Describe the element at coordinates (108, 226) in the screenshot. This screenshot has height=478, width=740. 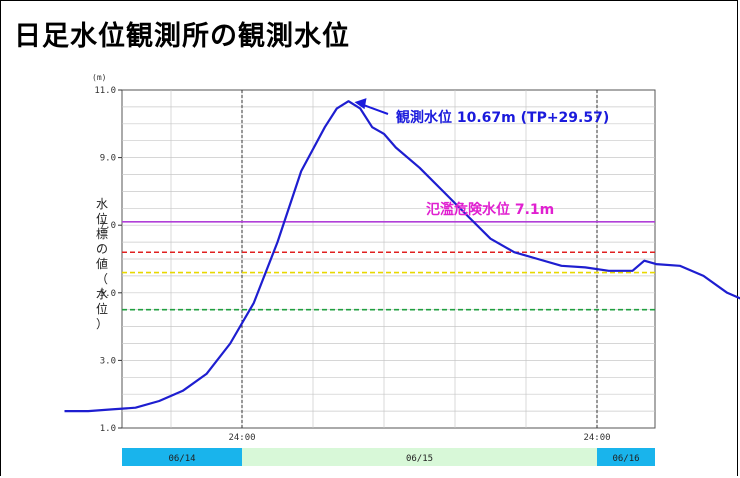
I see `y-tick-label: 7.0` at that location.